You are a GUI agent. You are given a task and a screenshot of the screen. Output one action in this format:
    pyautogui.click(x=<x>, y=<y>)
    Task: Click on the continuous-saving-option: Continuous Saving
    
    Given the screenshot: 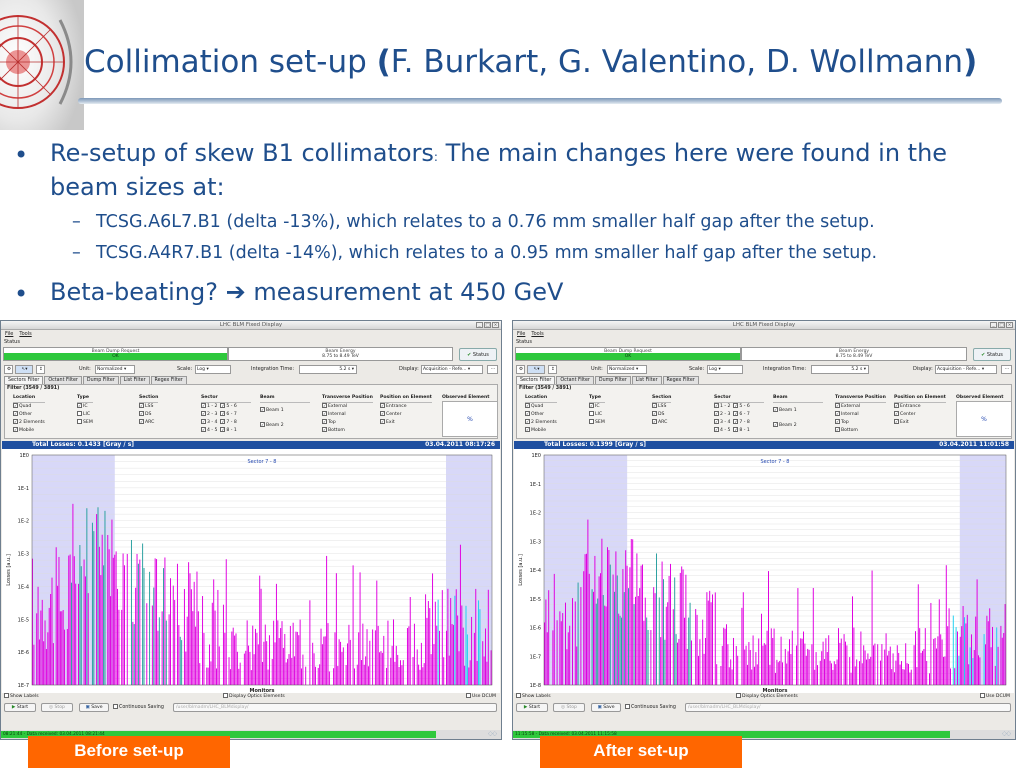 What is the action you would take?
    pyautogui.click(x=138, y=707)
    